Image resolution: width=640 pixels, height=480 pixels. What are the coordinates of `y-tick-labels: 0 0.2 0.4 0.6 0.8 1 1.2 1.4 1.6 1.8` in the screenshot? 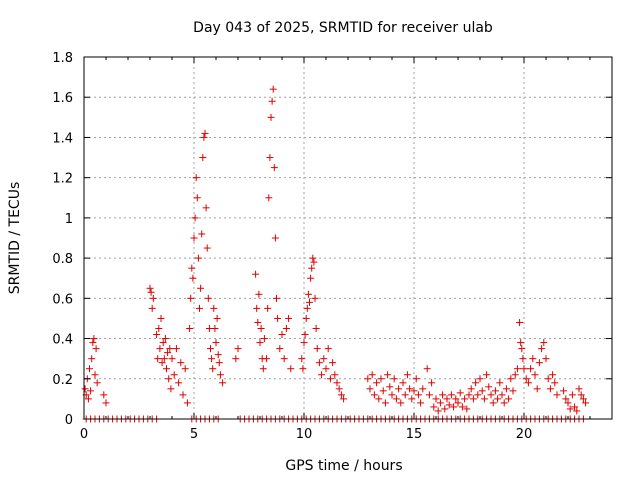 It's located at (62, 239).